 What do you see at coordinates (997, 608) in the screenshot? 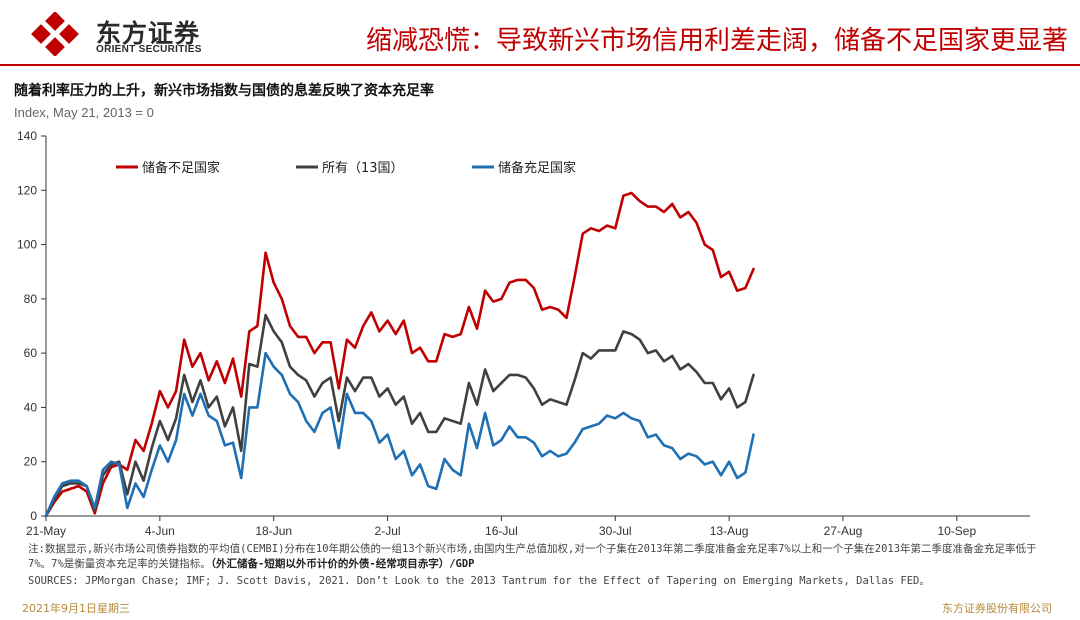
I see `footer-company: 东方证券股份有限公司` at bounding box center [997, 608].